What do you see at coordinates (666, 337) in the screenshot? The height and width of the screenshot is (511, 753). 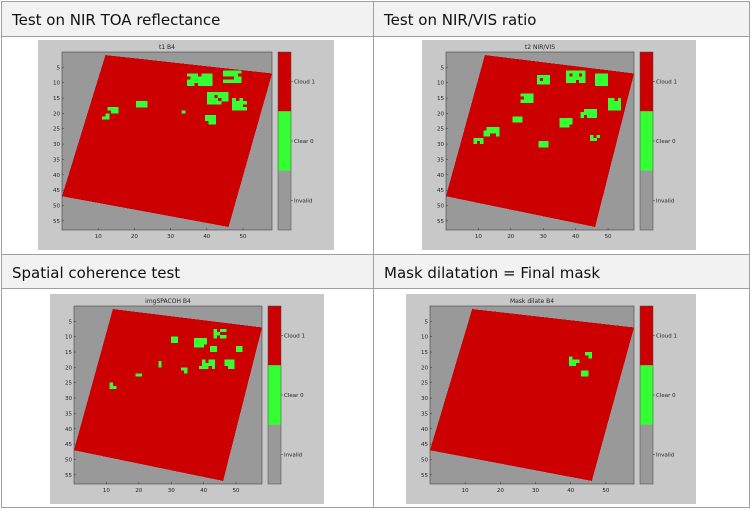 I see `colorbar-label: Cloud 1` at bounding box center [666, 337].